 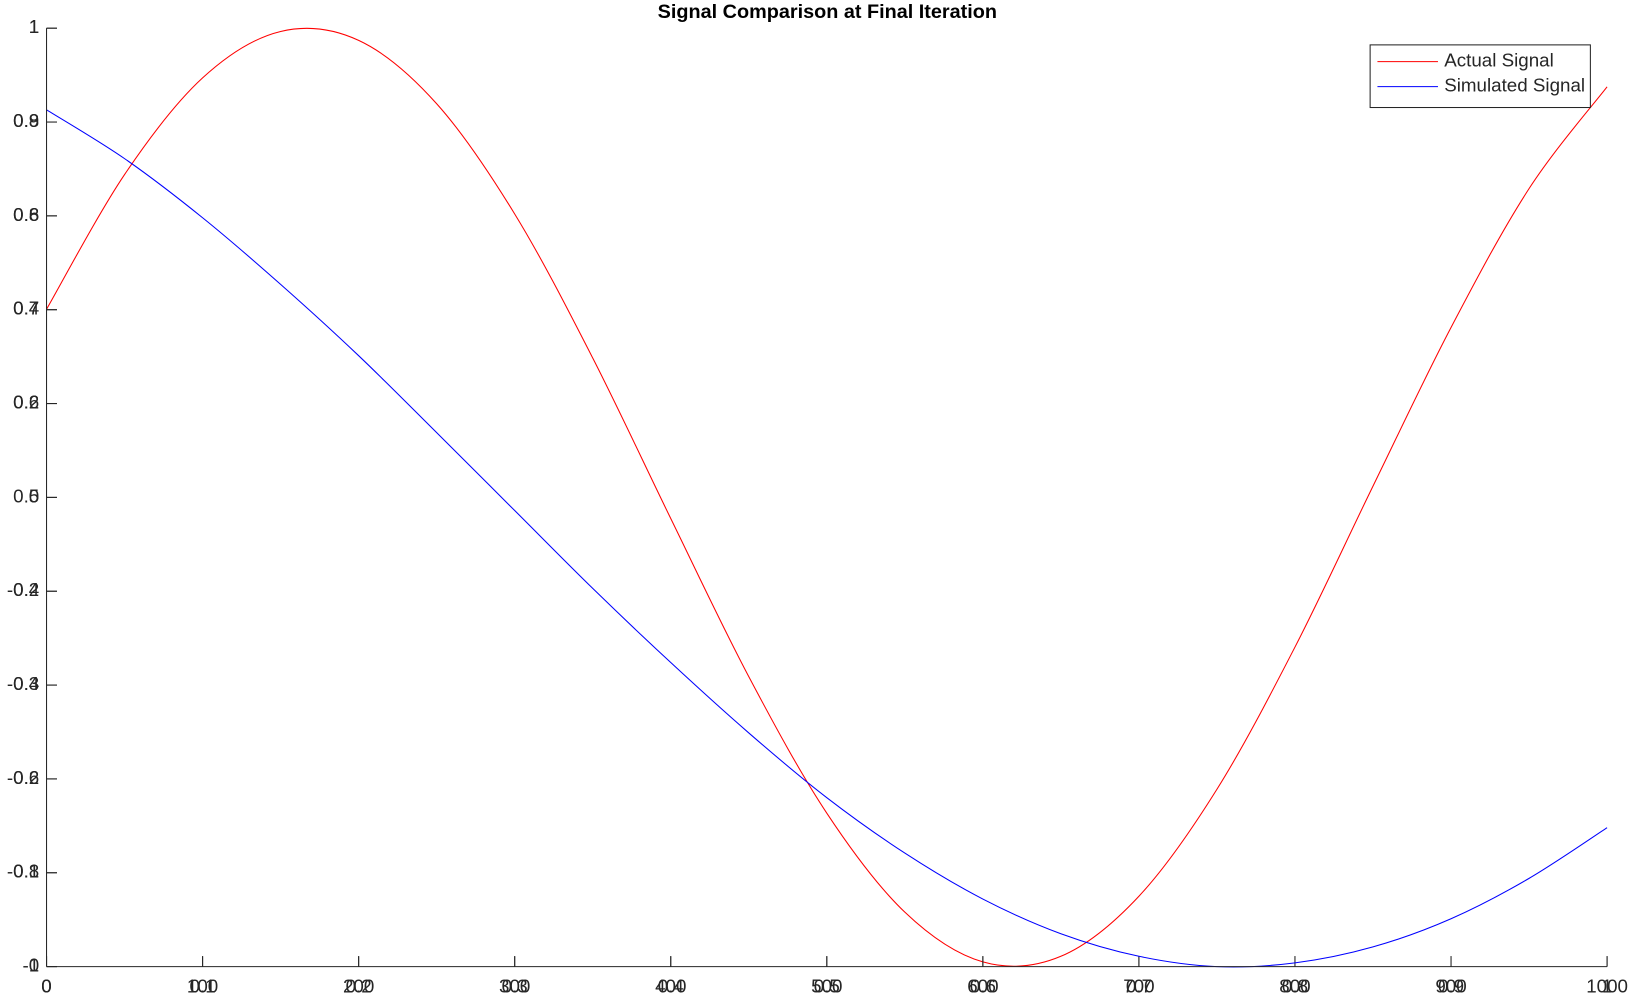 I want to click on x-tick-label: 600, so click(x=982, y=985).